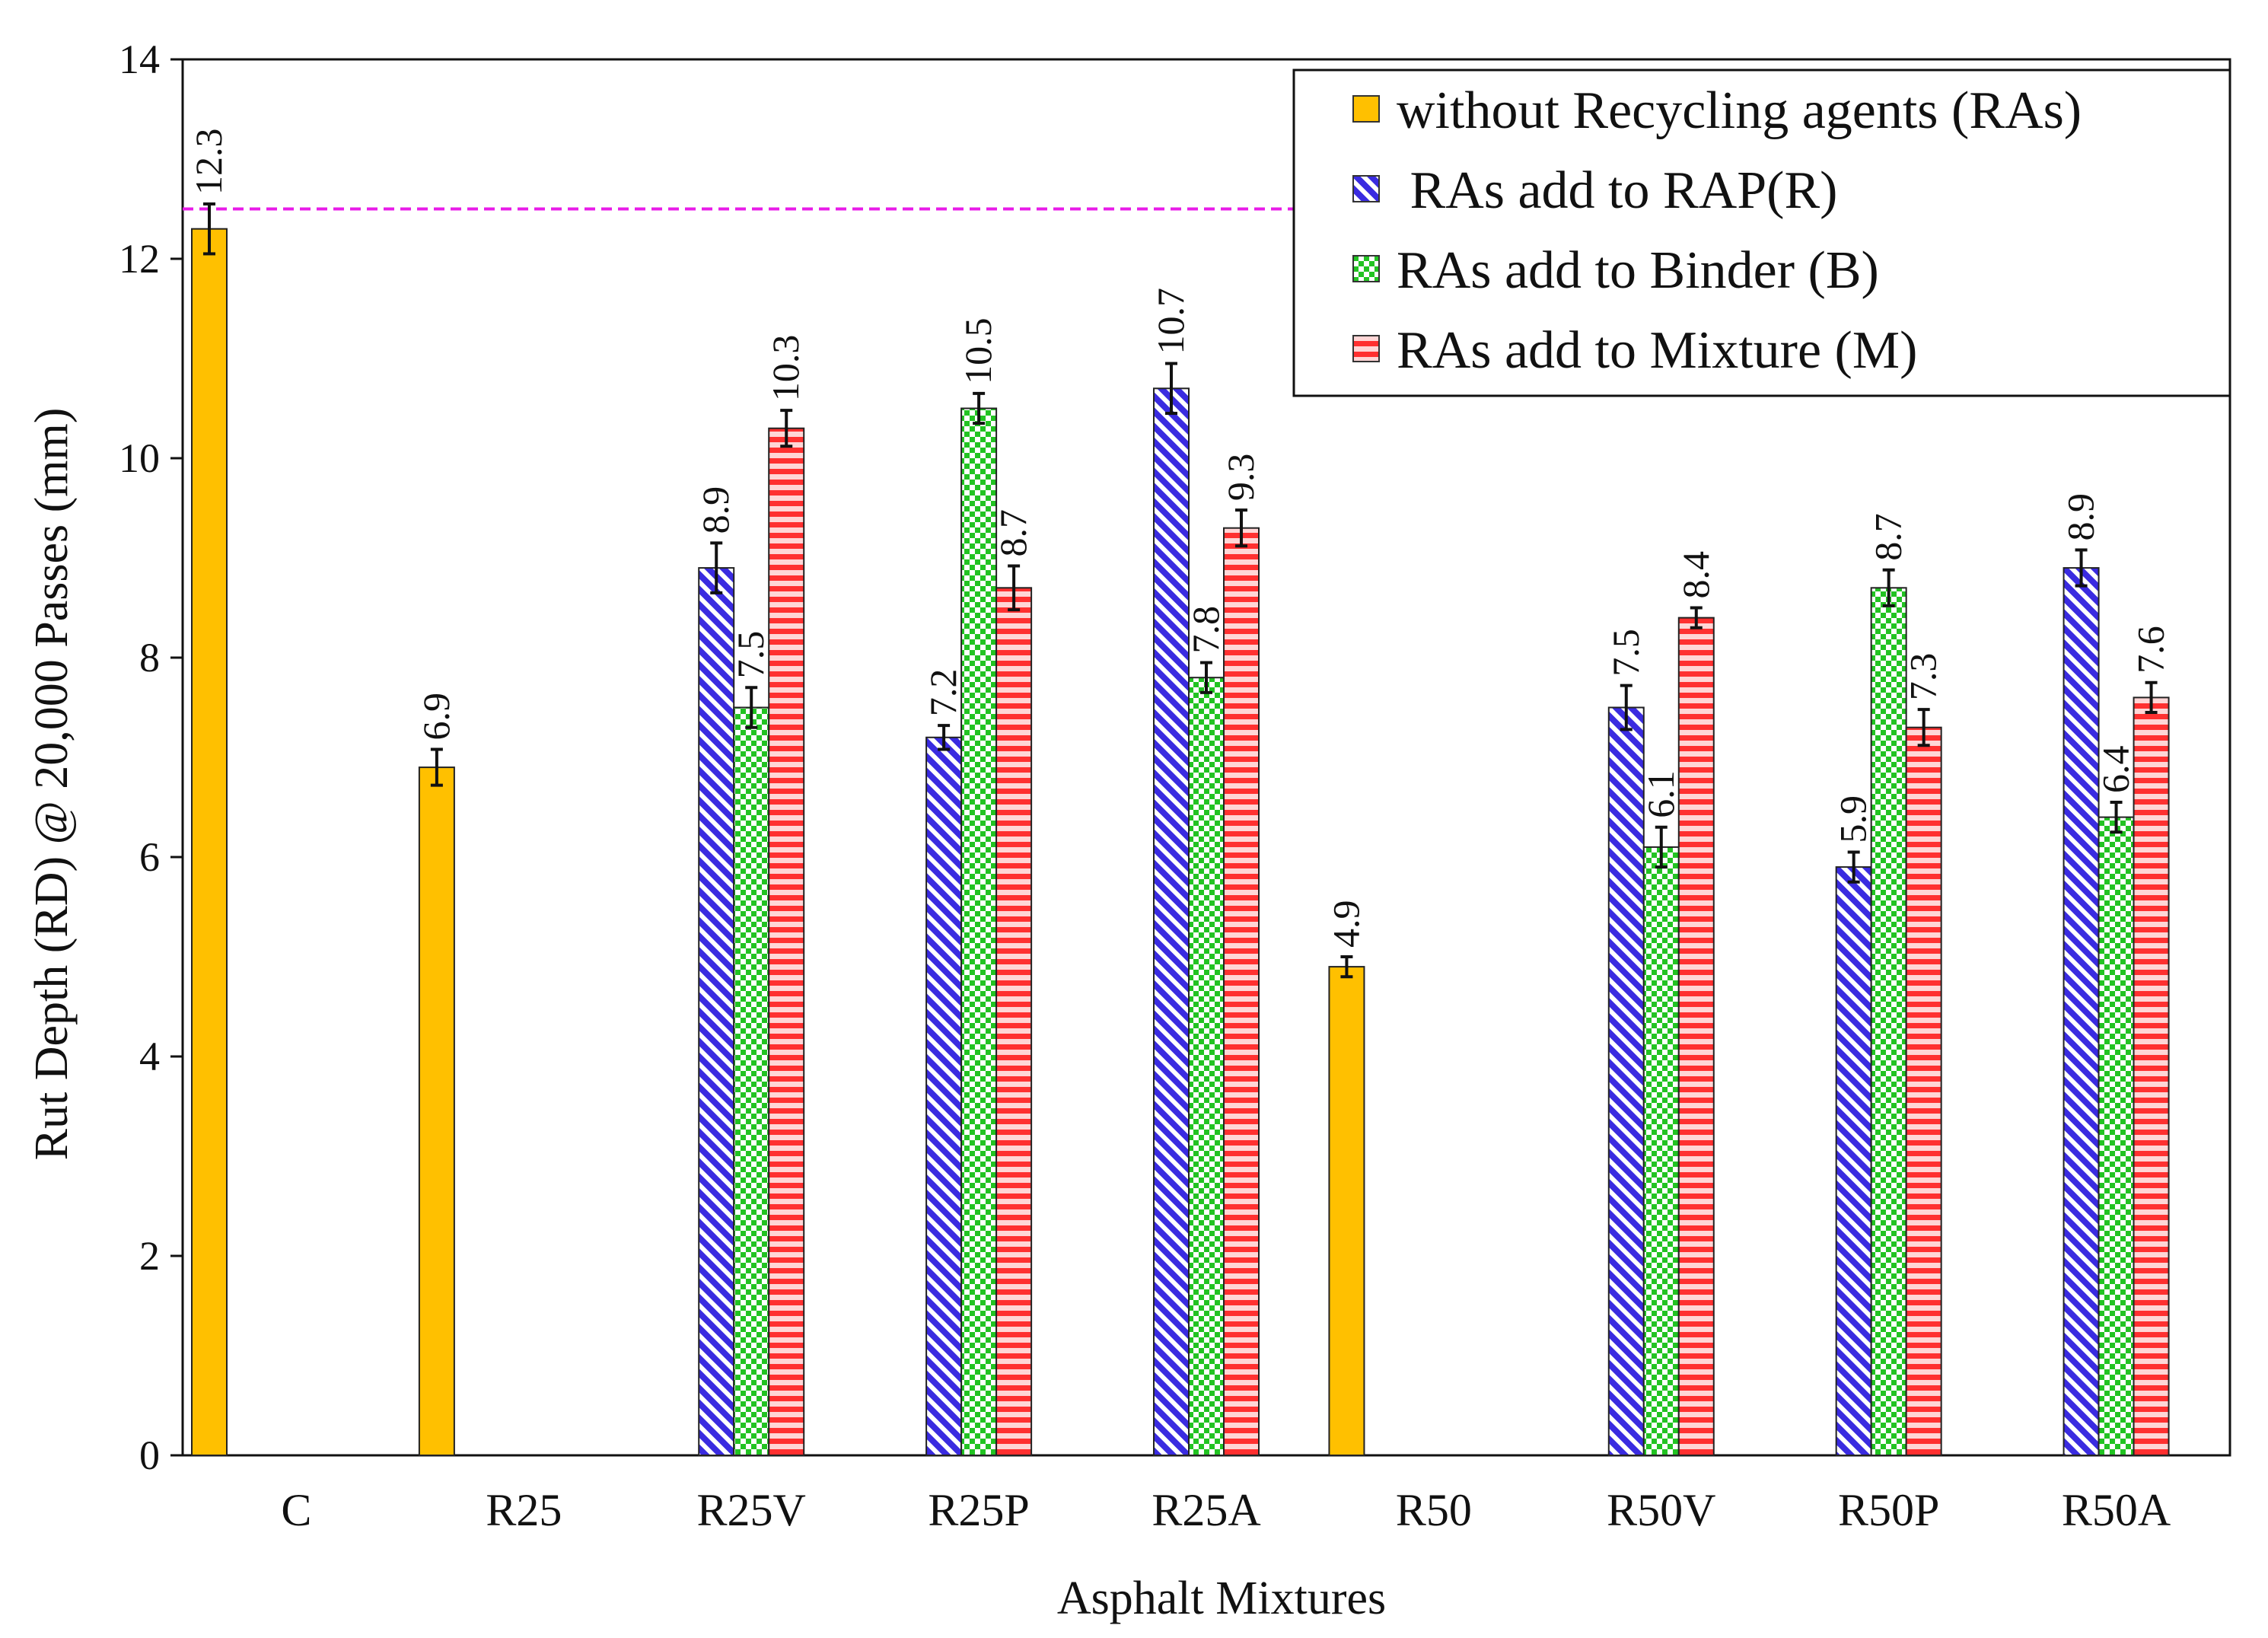 The image size is (2268, 1638). I want to click on y-tick-label: 8, so click(150, 657).